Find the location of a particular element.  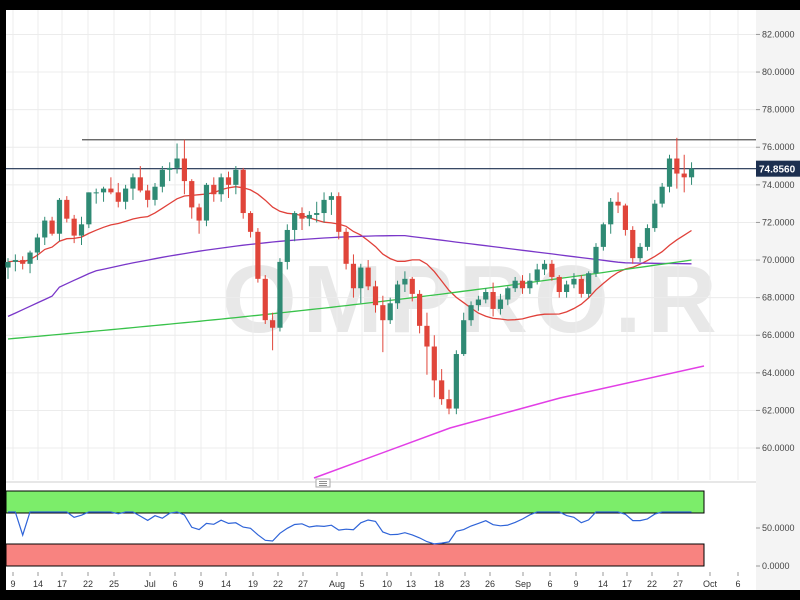

x-tick-label: Jul is located at coordinates (150, 584).